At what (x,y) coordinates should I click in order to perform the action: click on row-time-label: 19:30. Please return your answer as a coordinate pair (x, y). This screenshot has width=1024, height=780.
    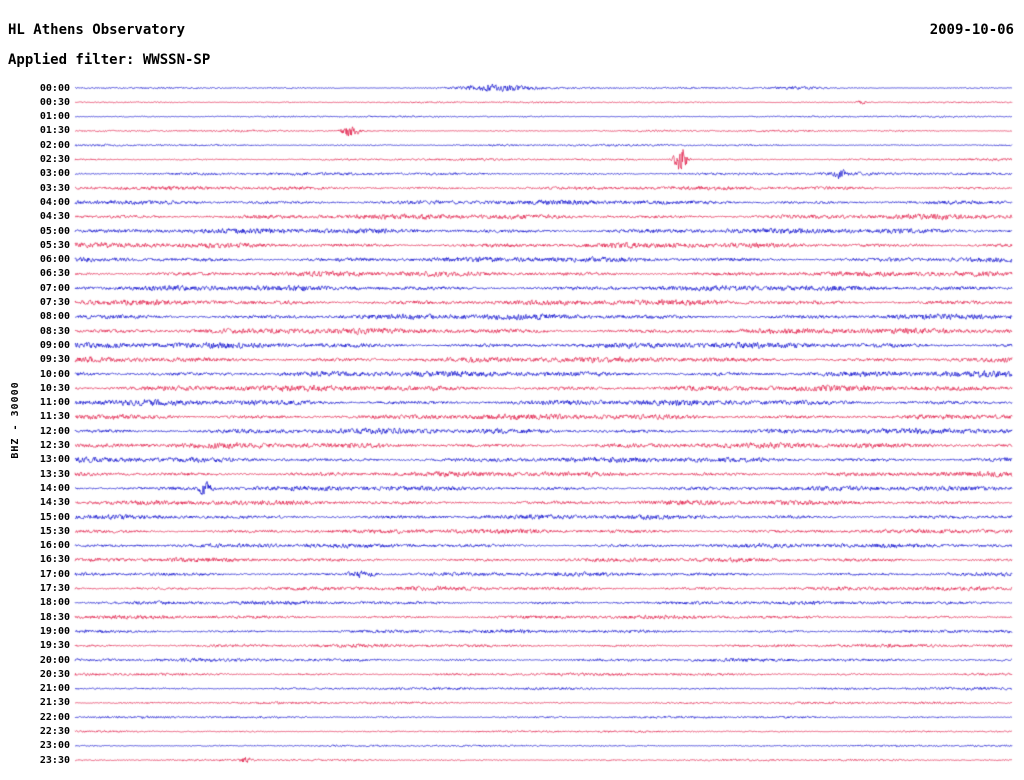
    Looking at the image, I should click on (54, 646).